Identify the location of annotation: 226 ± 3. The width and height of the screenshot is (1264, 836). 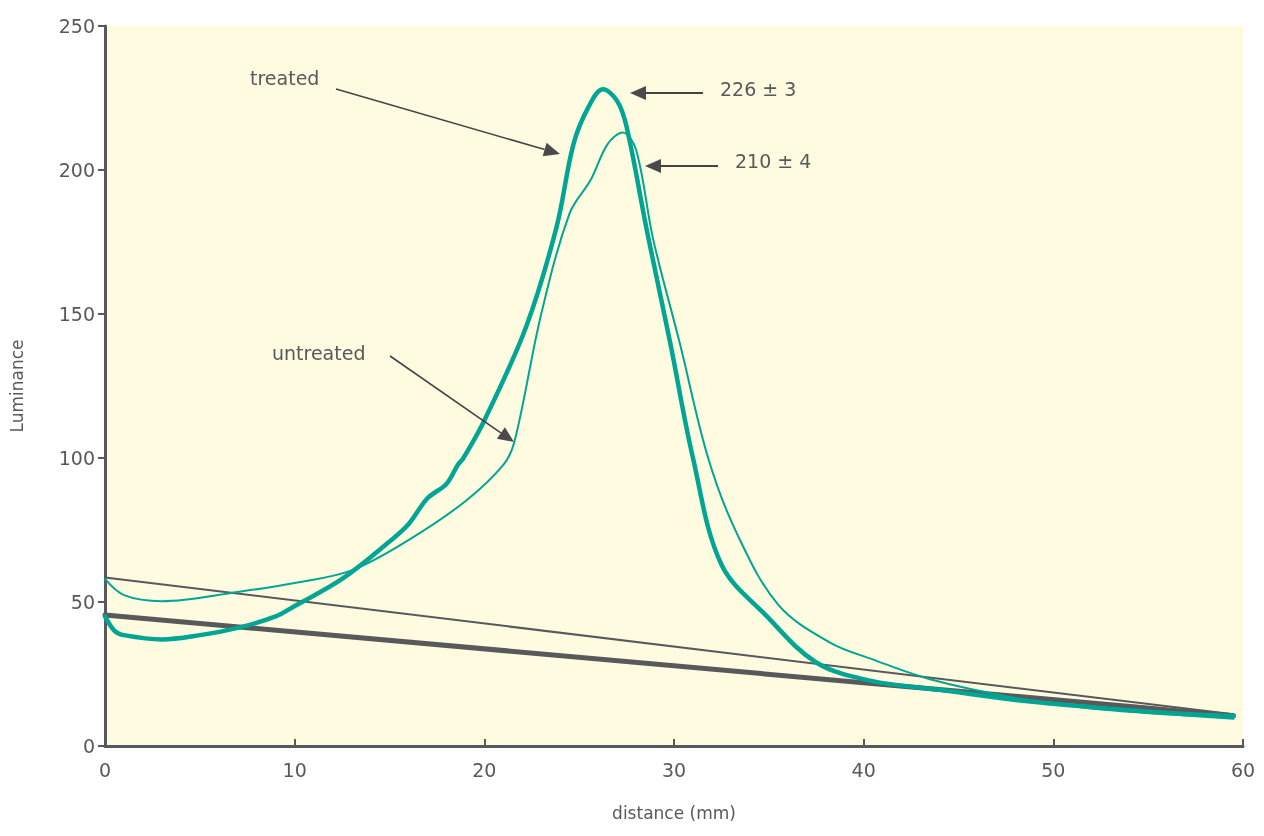
(758, 88).